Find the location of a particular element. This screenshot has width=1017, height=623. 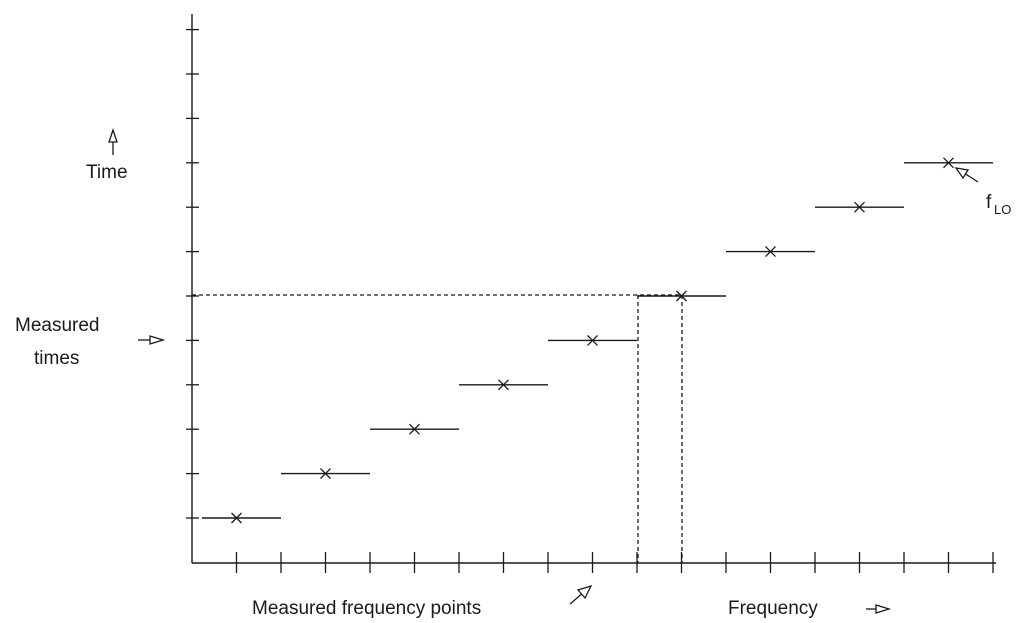

flo-subscript-text: LO is located at coordinates (1002, 209).